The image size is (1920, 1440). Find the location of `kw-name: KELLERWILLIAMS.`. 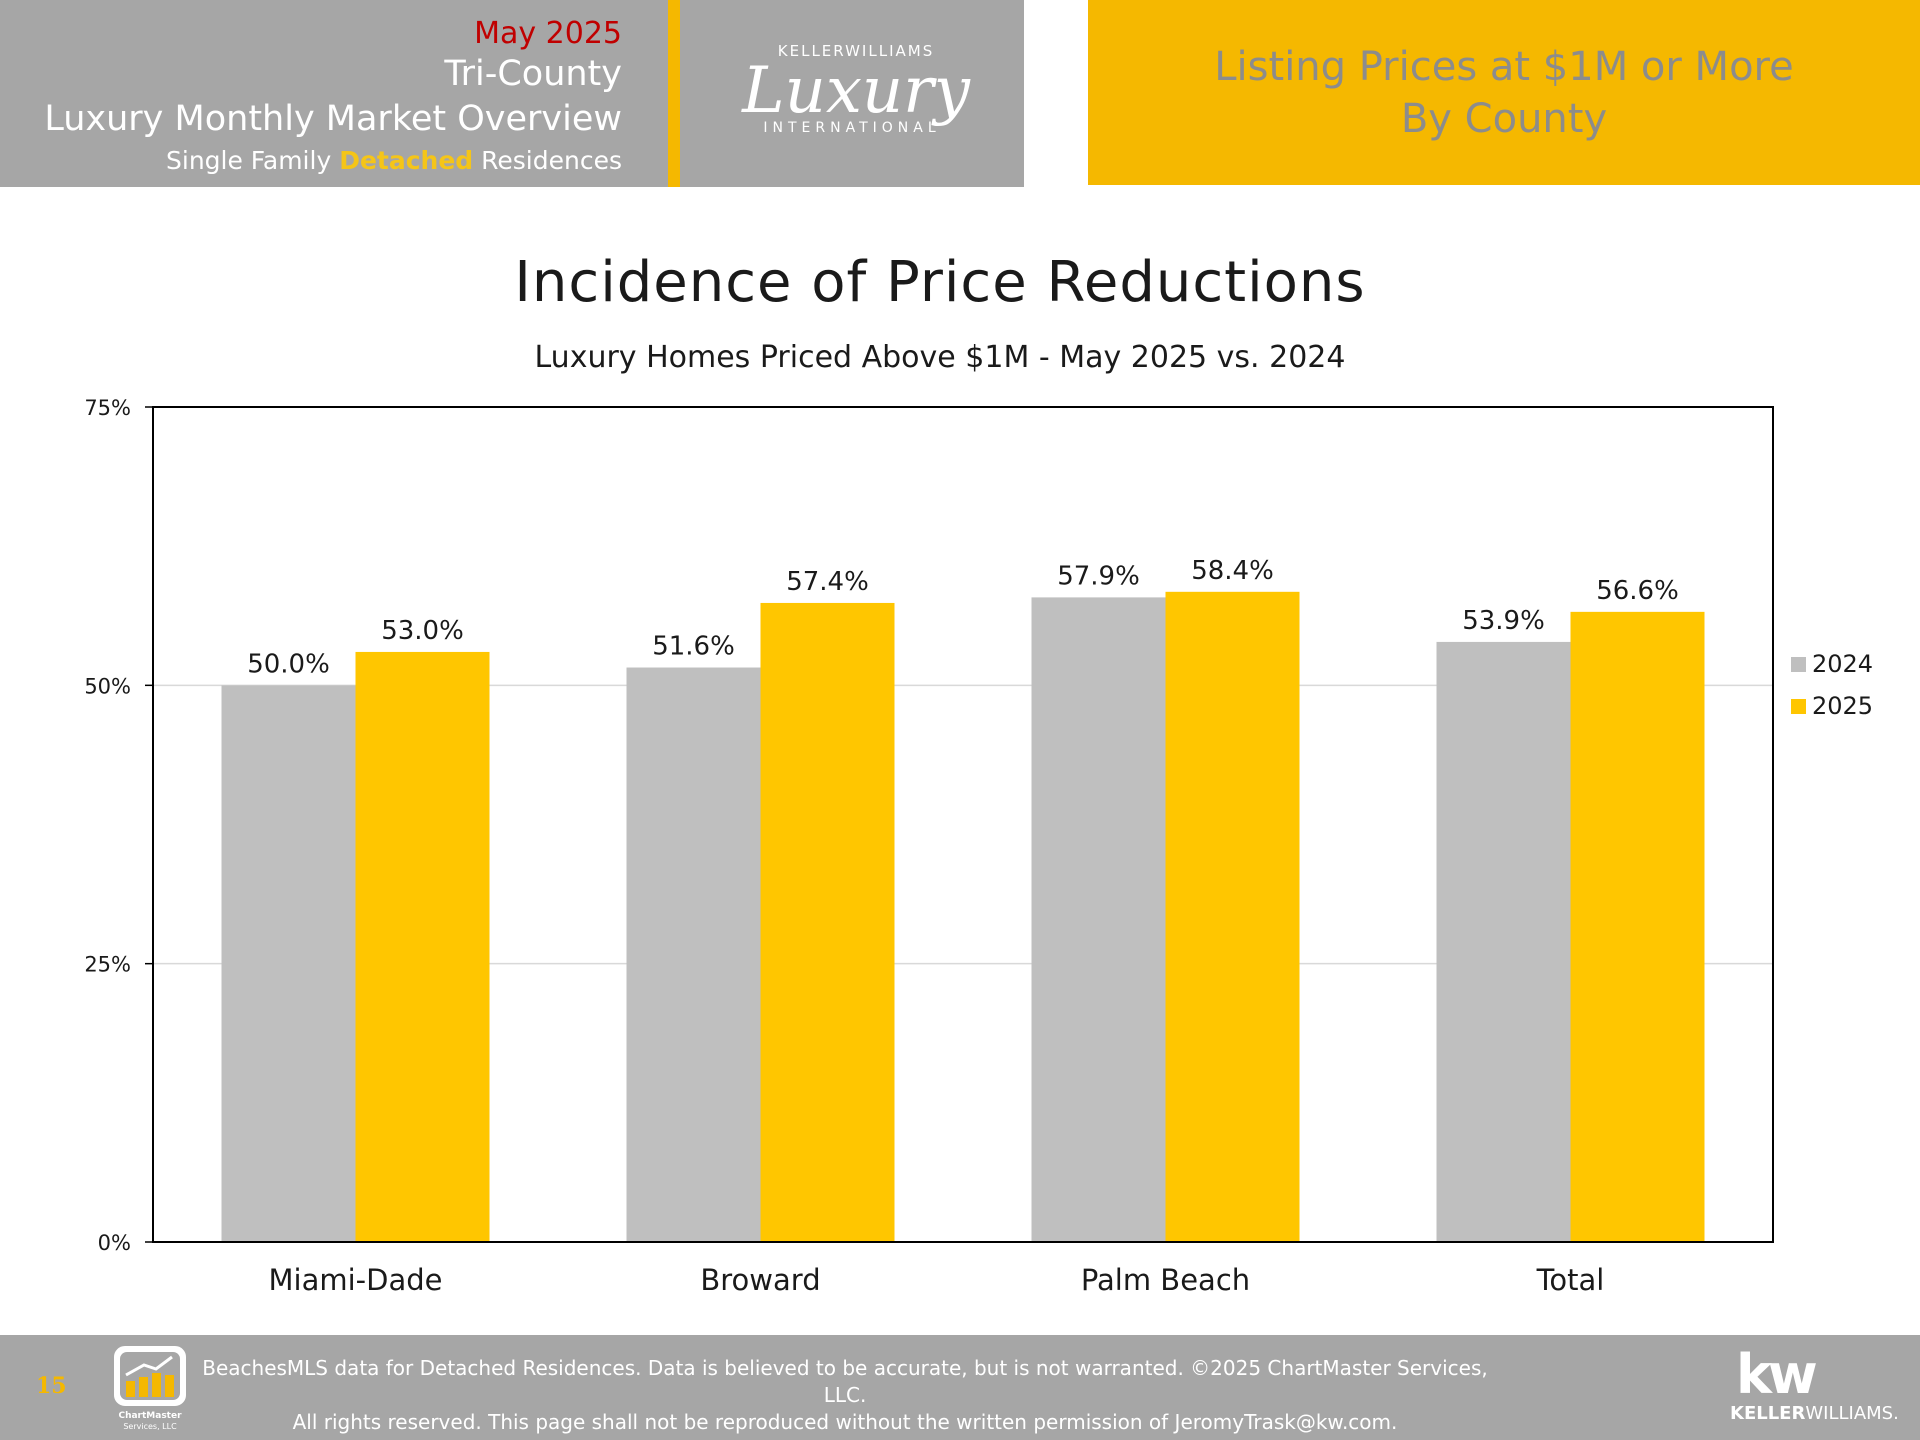

kw-name: KELLERWILLIAMS. is located at coordinates (1820, 1414).